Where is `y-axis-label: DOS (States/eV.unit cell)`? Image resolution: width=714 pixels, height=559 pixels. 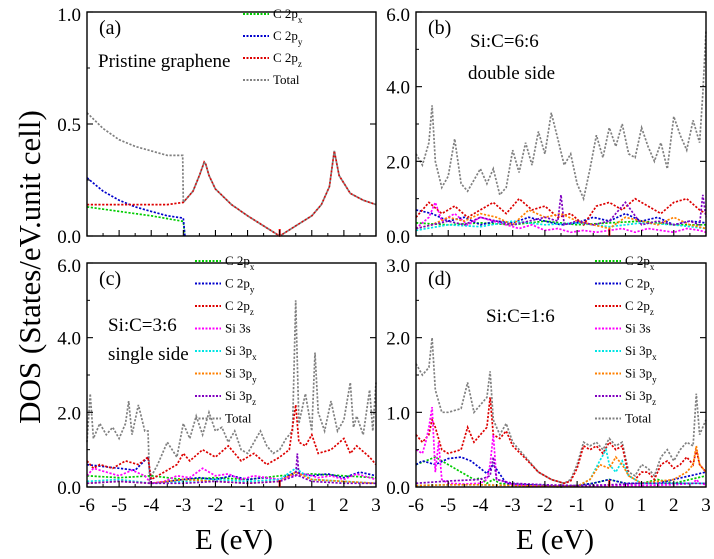
y-axis-label: DOS (States/eV.unit cell) is located at coordinates (29, 267).